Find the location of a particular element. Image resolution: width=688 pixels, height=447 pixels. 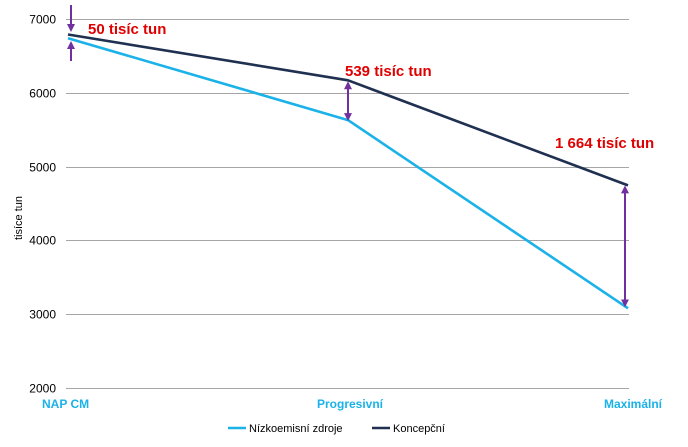

y-tick-label: 4000 is located at coordinates (42, 241).